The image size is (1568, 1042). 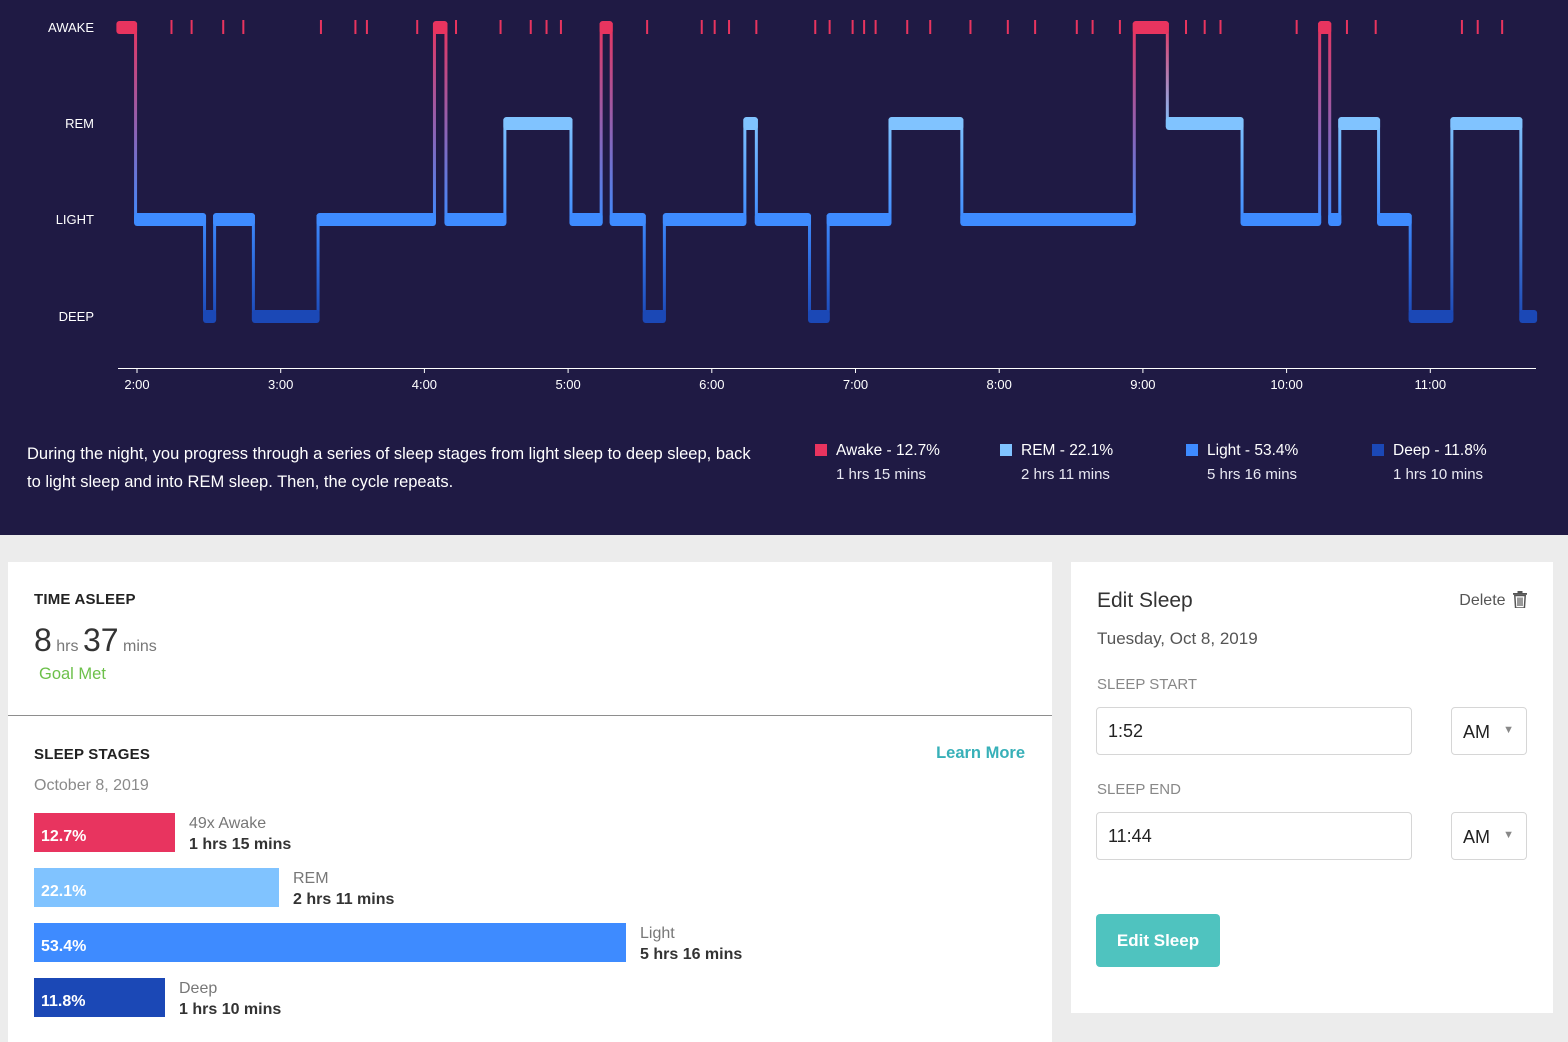 I want to click on stage-text-rem: REM 2 hrs 11 mins, so click(x=343, y=889).